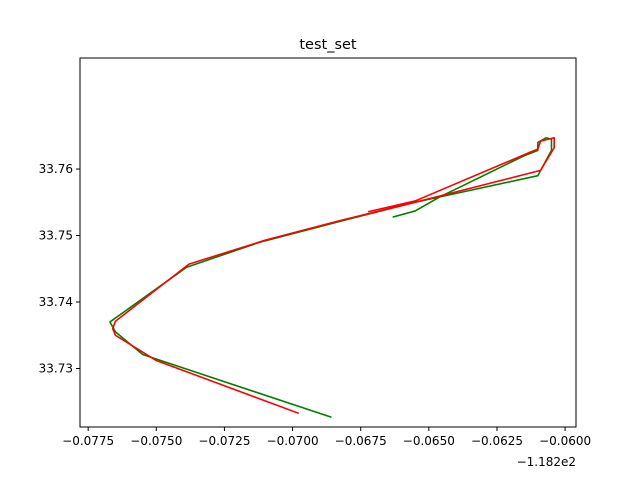 The width and height of the screenshot is (640, 480). Describe the element at coordinates (88, 441) in the screenshot. I see `x-tick-label-1: −0.0775` at that location.